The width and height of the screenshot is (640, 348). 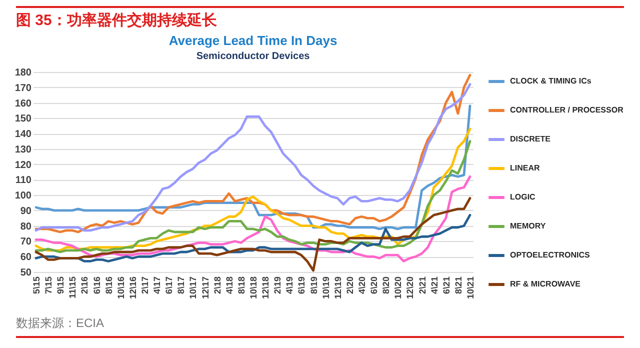 I want to click on x-tick-label: 11\15, so click(x=73, y=287).